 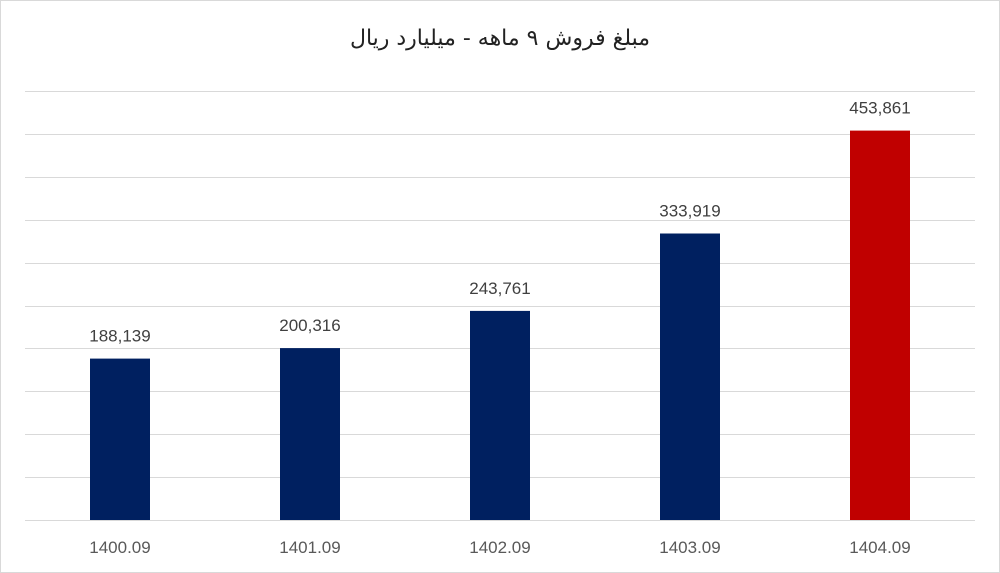 I want to click on bar-1403.09, so click(x=690, y=376).